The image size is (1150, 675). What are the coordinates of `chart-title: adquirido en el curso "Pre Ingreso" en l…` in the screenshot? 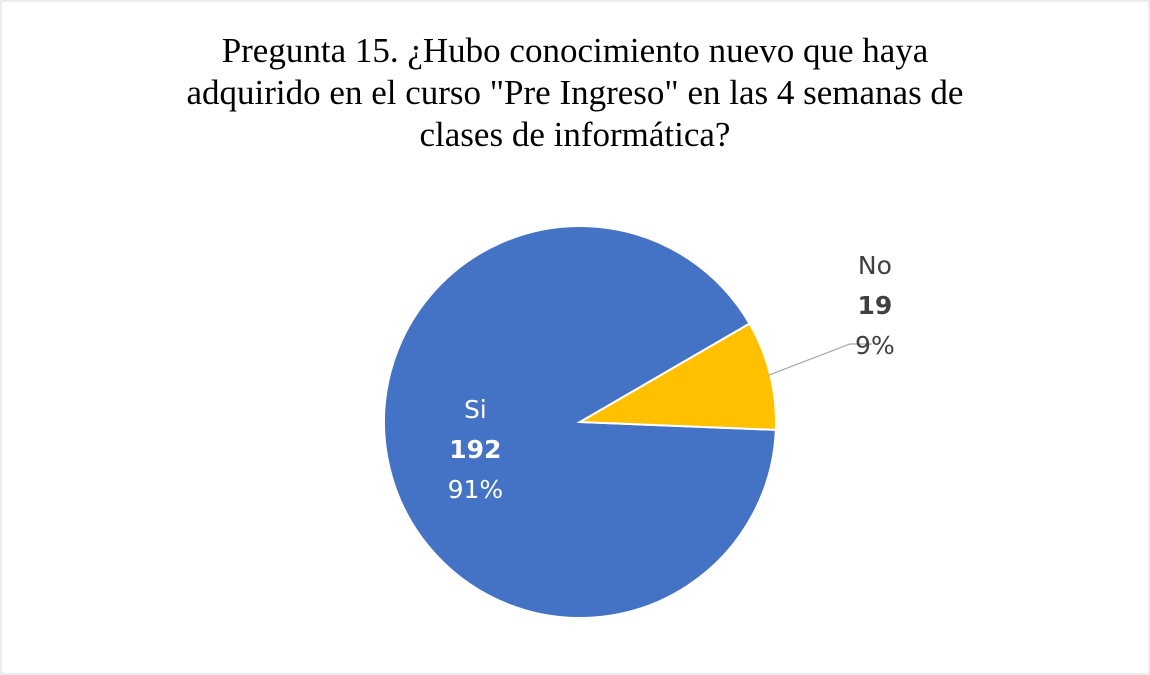 It's located at (575, 92).